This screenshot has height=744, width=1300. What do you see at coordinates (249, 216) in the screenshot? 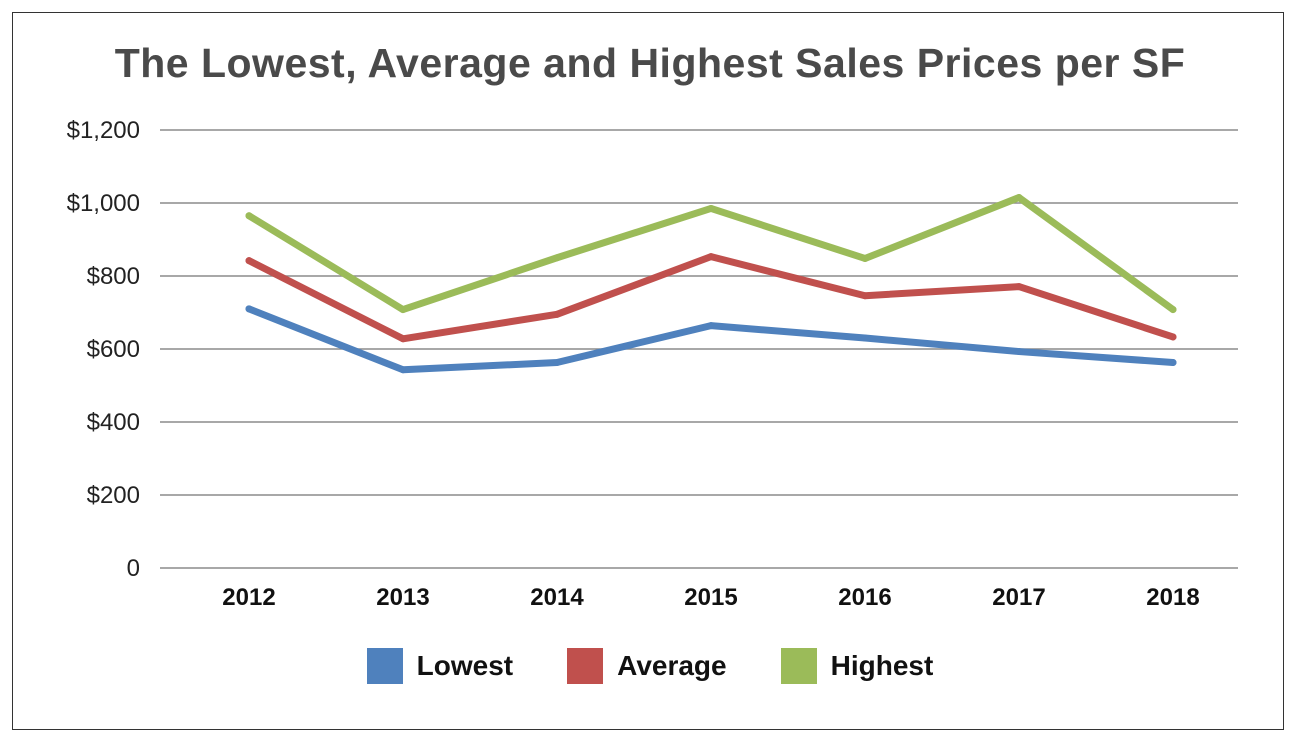
I see `data-point-highest-2012` at bounding box center [249, 216].